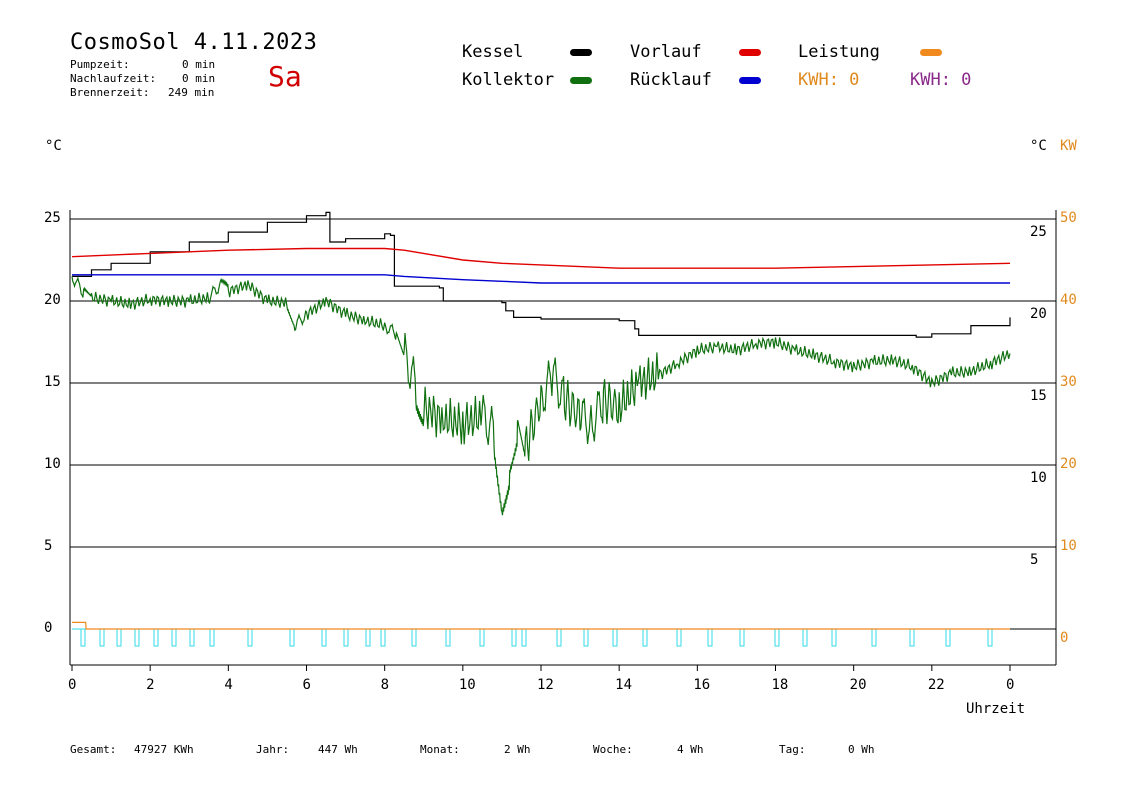 Image resolution: width=1148 pixels, height=812 pixels. Describe the element at coordinates (1068, 300) in the screenshot. I see `y-kw-tick-label: 40` at that location.